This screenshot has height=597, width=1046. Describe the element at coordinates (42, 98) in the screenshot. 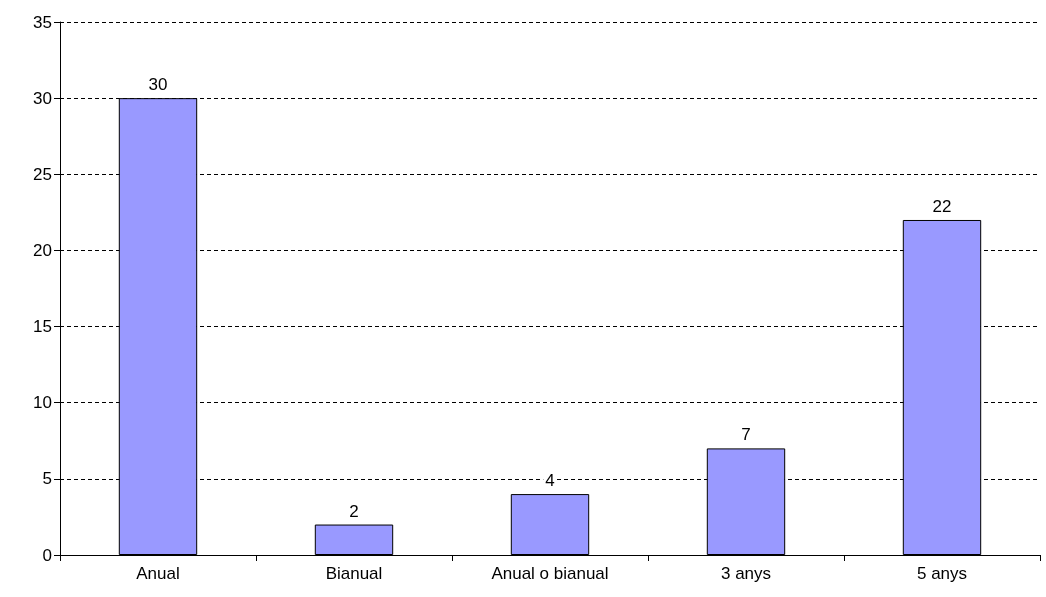

I see `y-tick-label: 30` at that location.